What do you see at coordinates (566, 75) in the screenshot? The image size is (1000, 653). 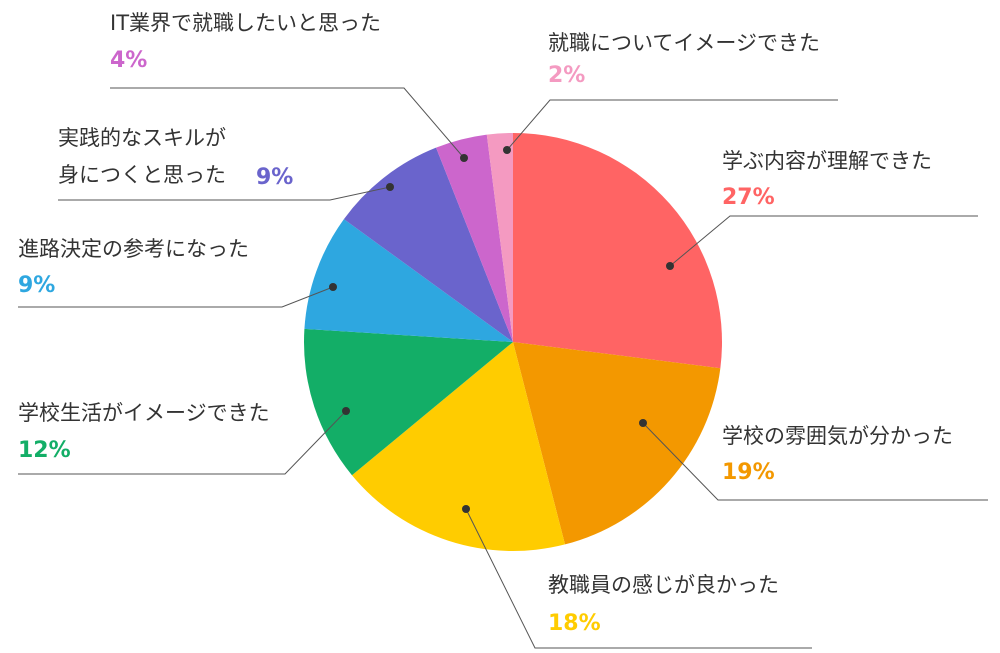 I see `slice-percent-7: 2%` at bounding box center [566, 75].